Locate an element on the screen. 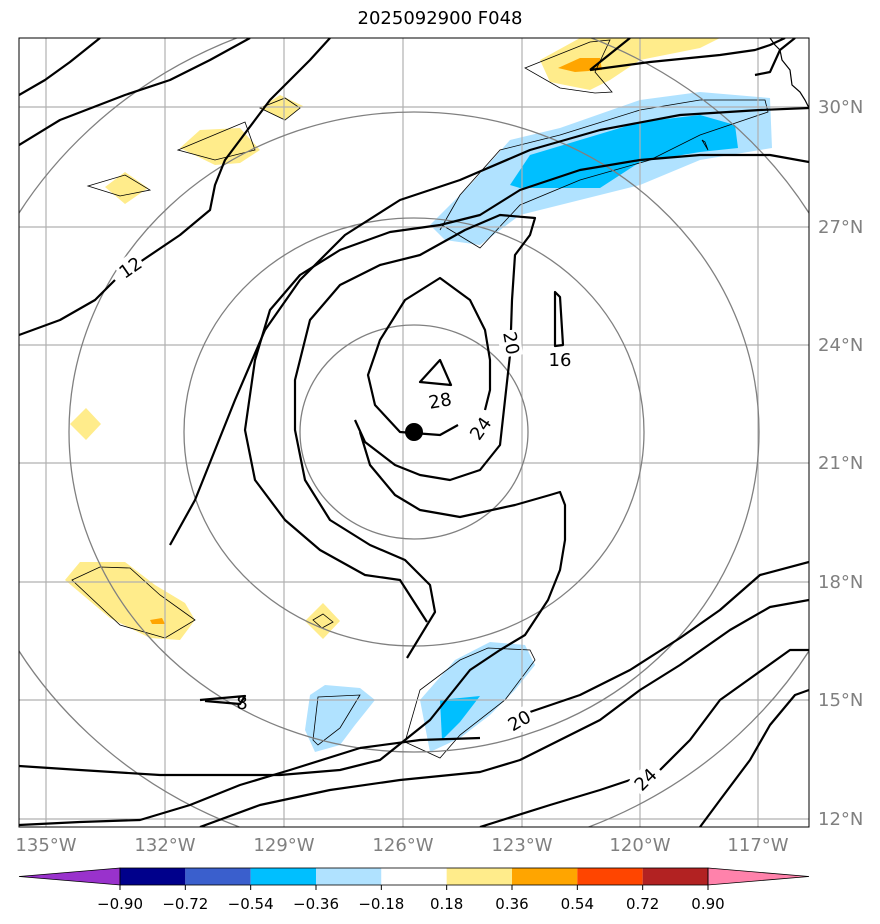 This screenshot has height=924, width=880. lat-label: 21°N is located at coordinates (840, 463).